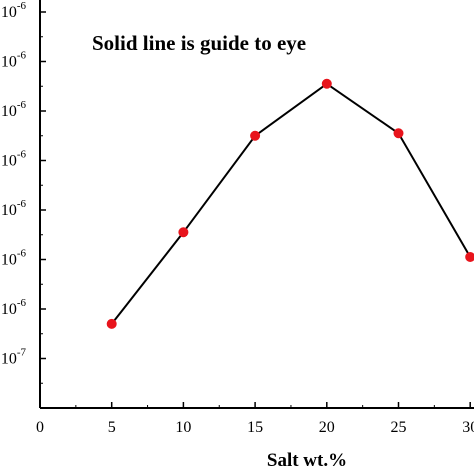 Image resolution: width=474 pixels, height=474 pixels. What do you see at coordinates (183, 427) in the screenshot?
I see `x-tick-label: 10` at bounding box center [183, 427].